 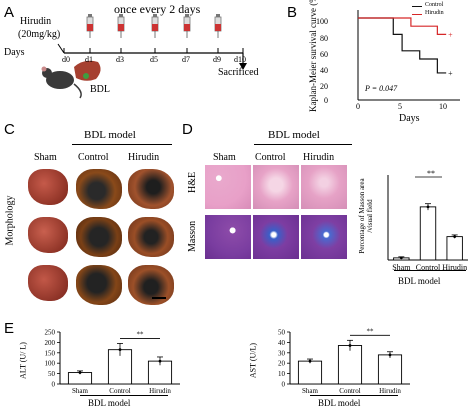 I want to click on km-ylabel: Kaplan-Meier survival curve (%), so click(x=313, y=56).